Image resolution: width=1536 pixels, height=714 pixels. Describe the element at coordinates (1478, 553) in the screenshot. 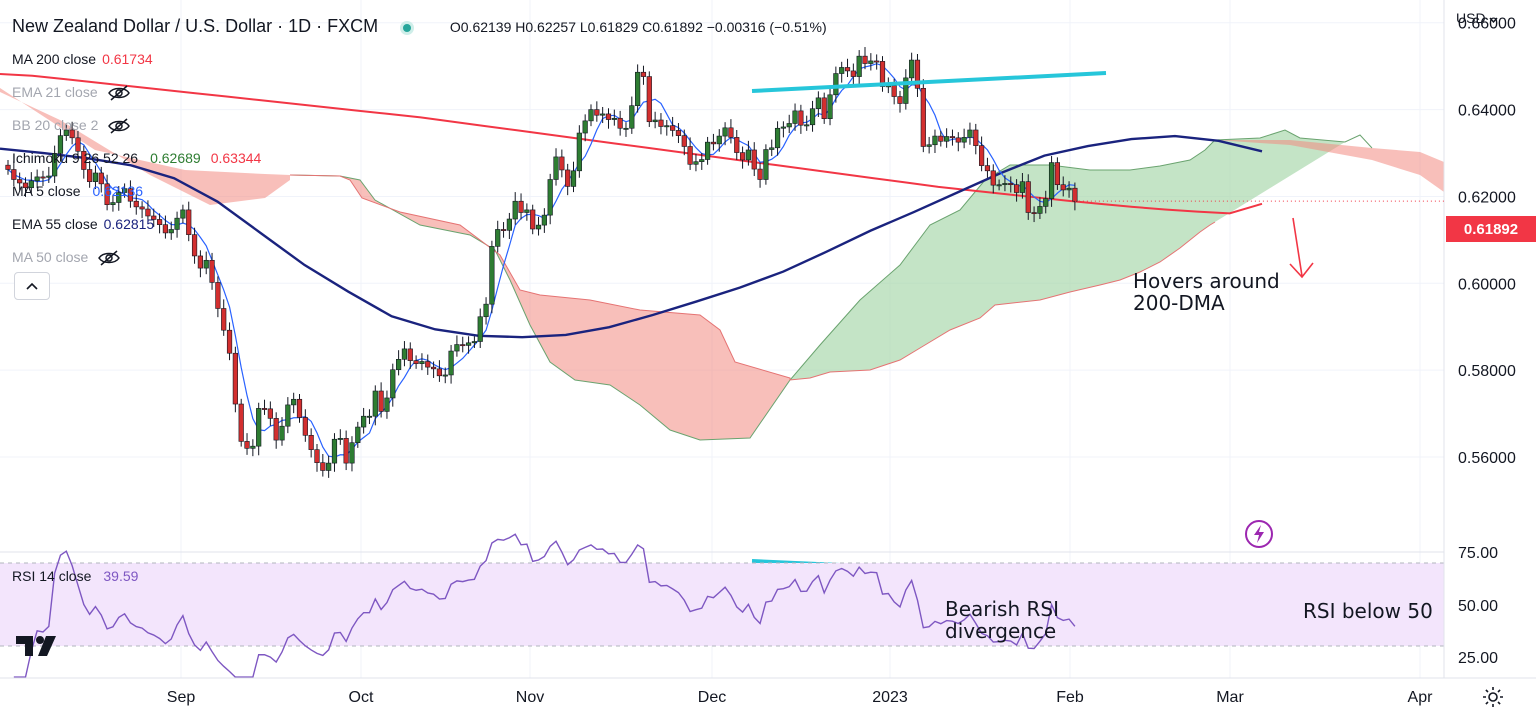

I see `rsi-tick-label: 75.00` at that location.